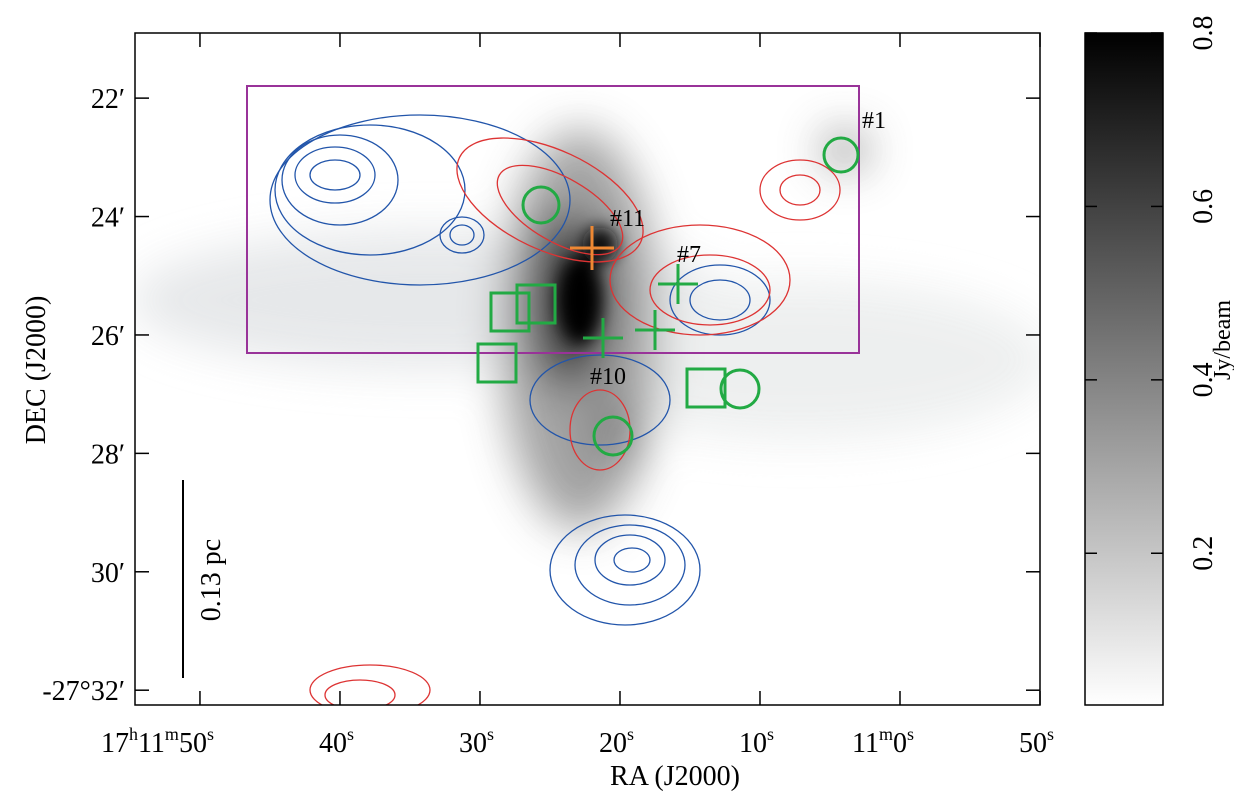 The height and width of the screenshot is (803, 1234). I want to click on x-tick-label: 50s, so click(1036, 741).